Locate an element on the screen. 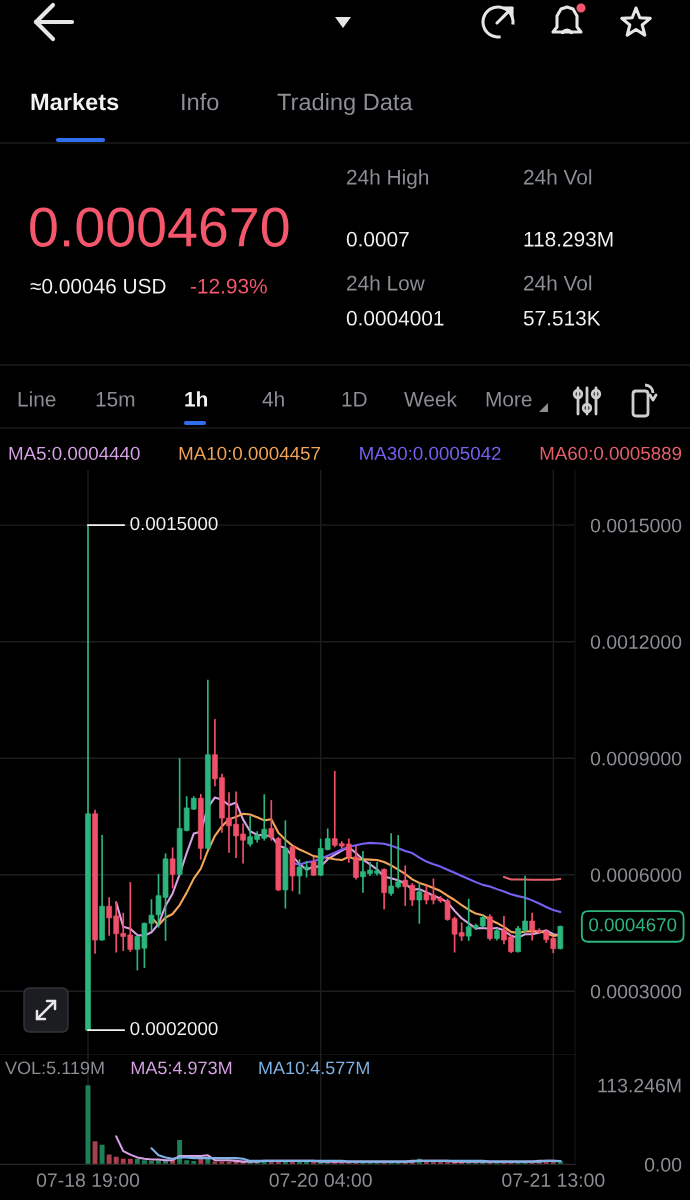  text: 118.293M is located at coordinates (568, 239).